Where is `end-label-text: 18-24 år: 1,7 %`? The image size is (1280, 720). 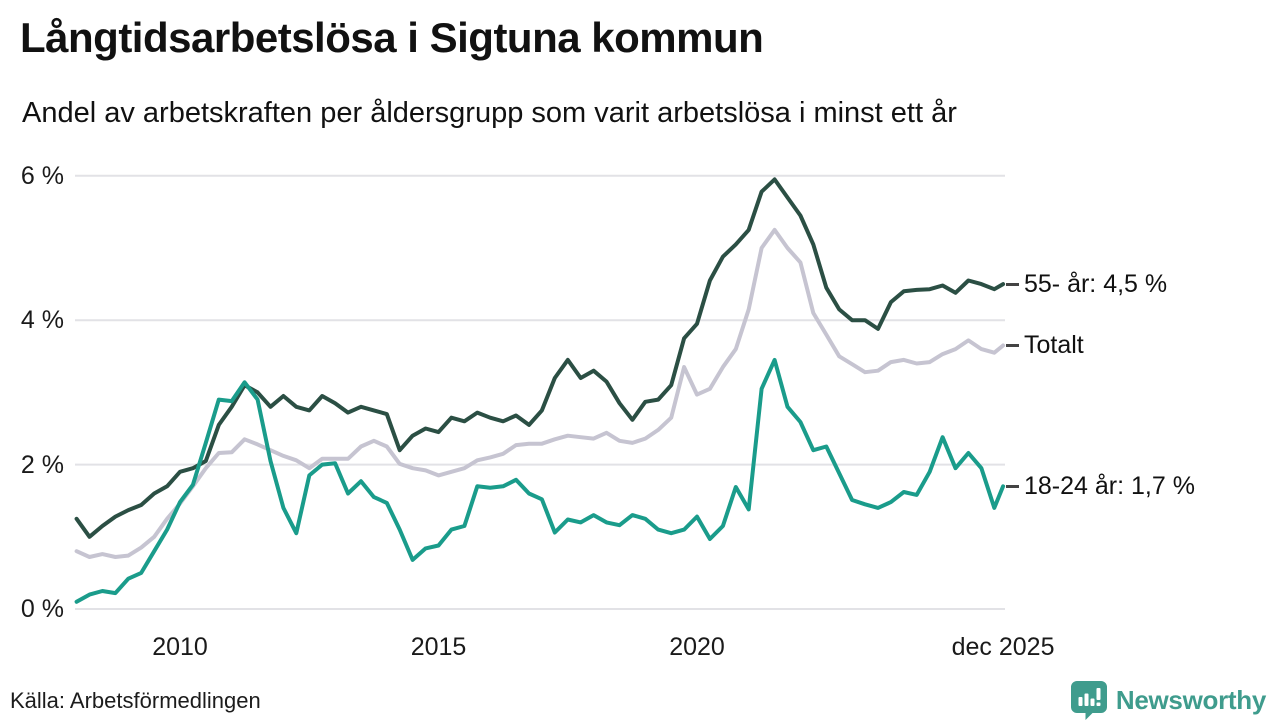
end-label-text: 18-24 år: 1,7 % is located at coordinates (1109, 486).